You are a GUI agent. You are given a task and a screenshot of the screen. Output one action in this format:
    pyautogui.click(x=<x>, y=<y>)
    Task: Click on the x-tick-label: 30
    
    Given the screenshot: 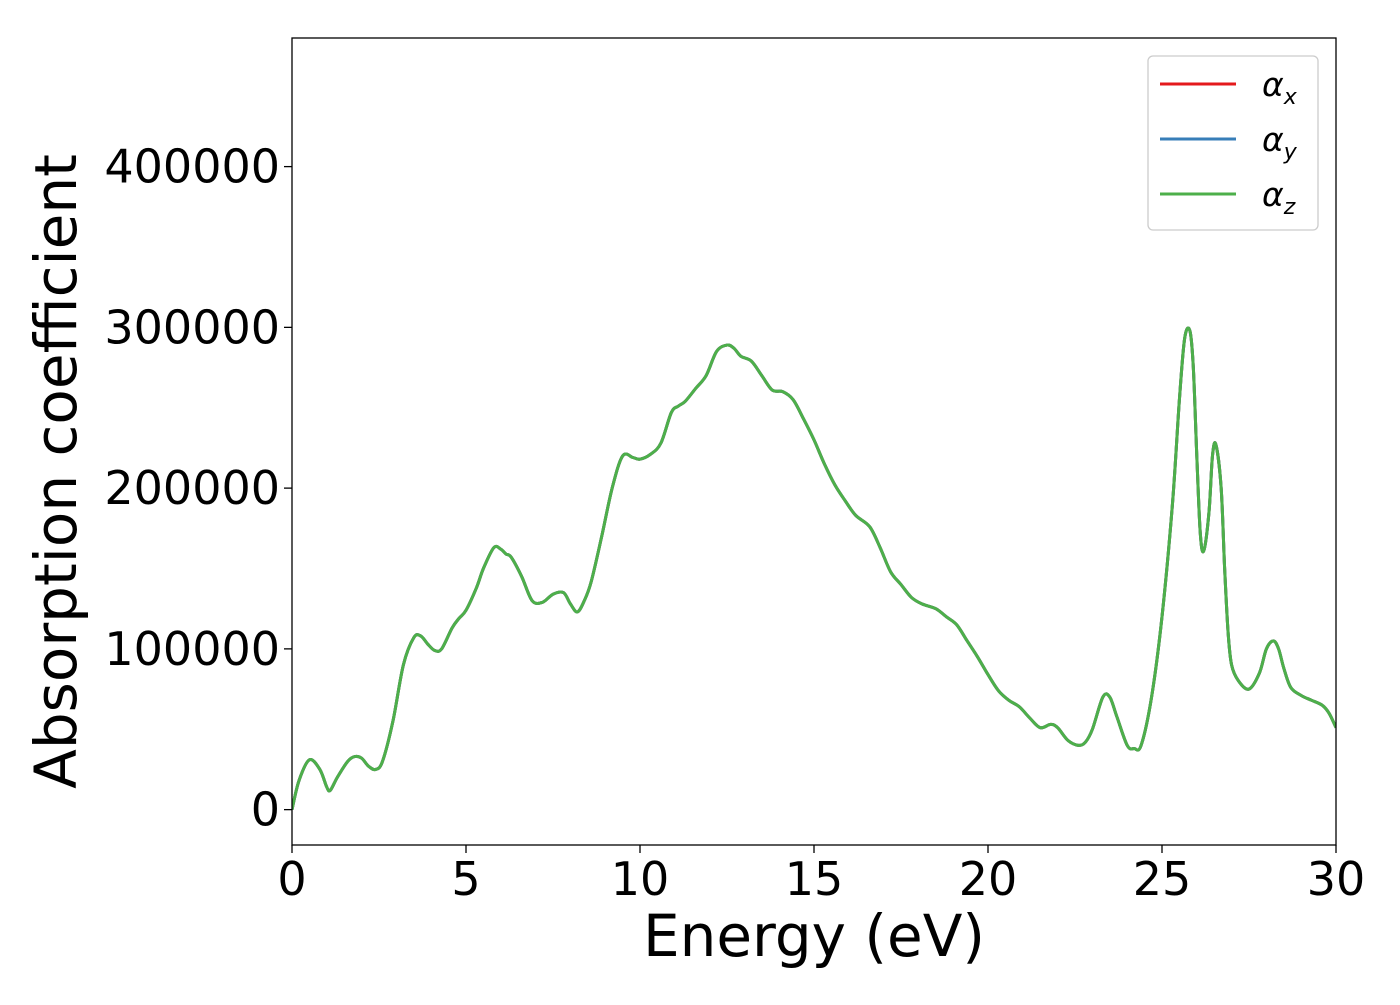 What is the action you would take?
    pyautogui.click(x=1336, y=879)
    